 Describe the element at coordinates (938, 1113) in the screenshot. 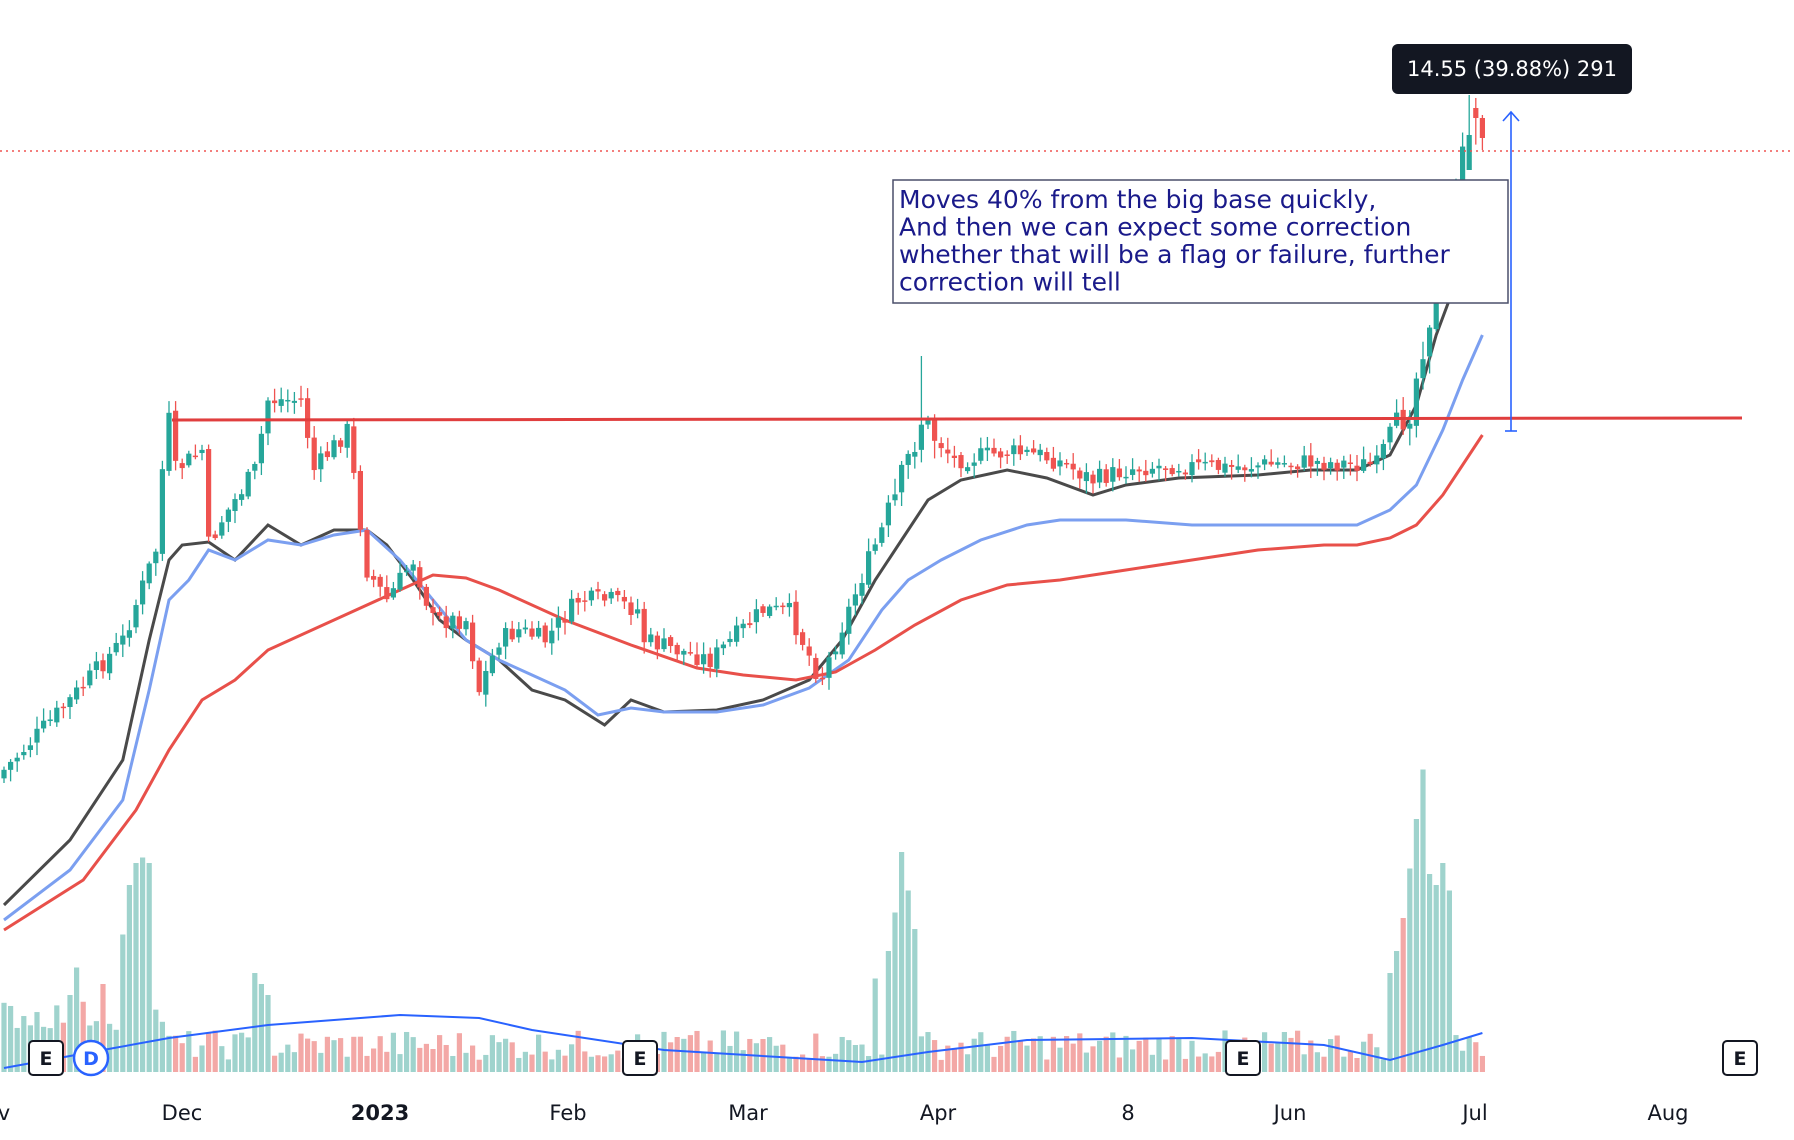

I see `x-axis-tick-label: Apr` at that location.